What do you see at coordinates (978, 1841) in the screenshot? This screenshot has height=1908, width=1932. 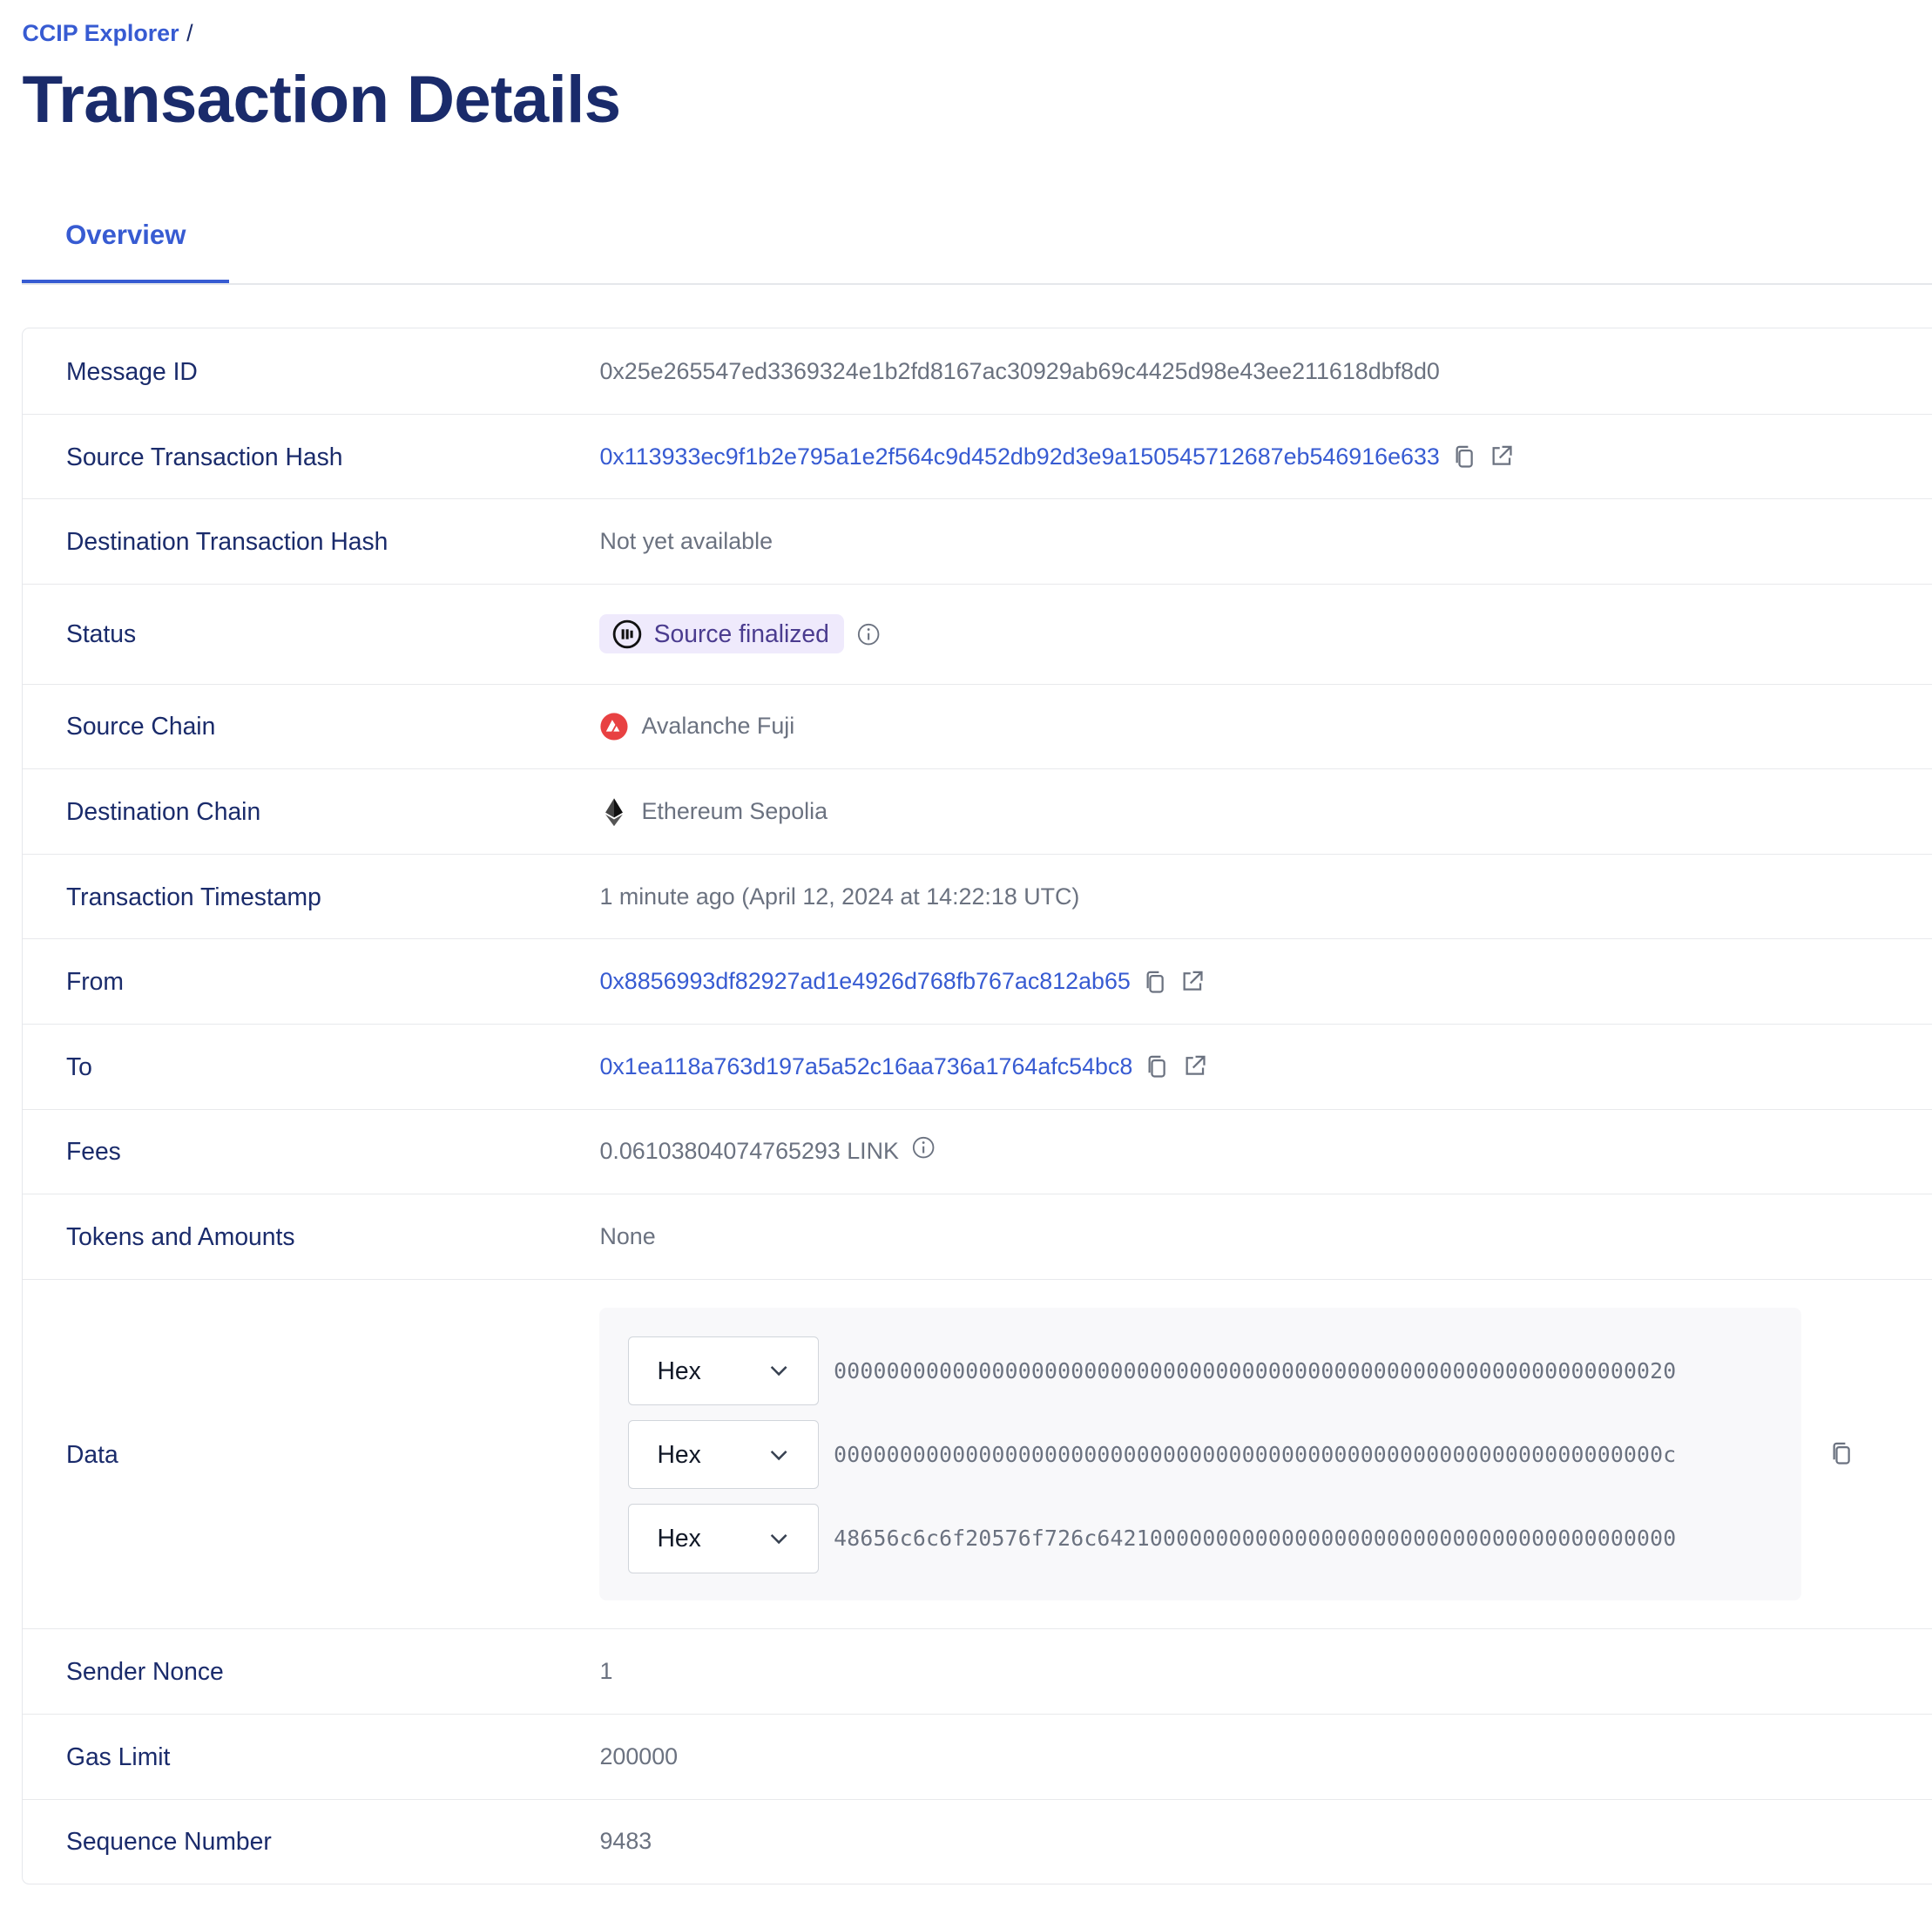 I see `row-sequence-number: Sequence Number 9483` at bounding box center [978, 1841].